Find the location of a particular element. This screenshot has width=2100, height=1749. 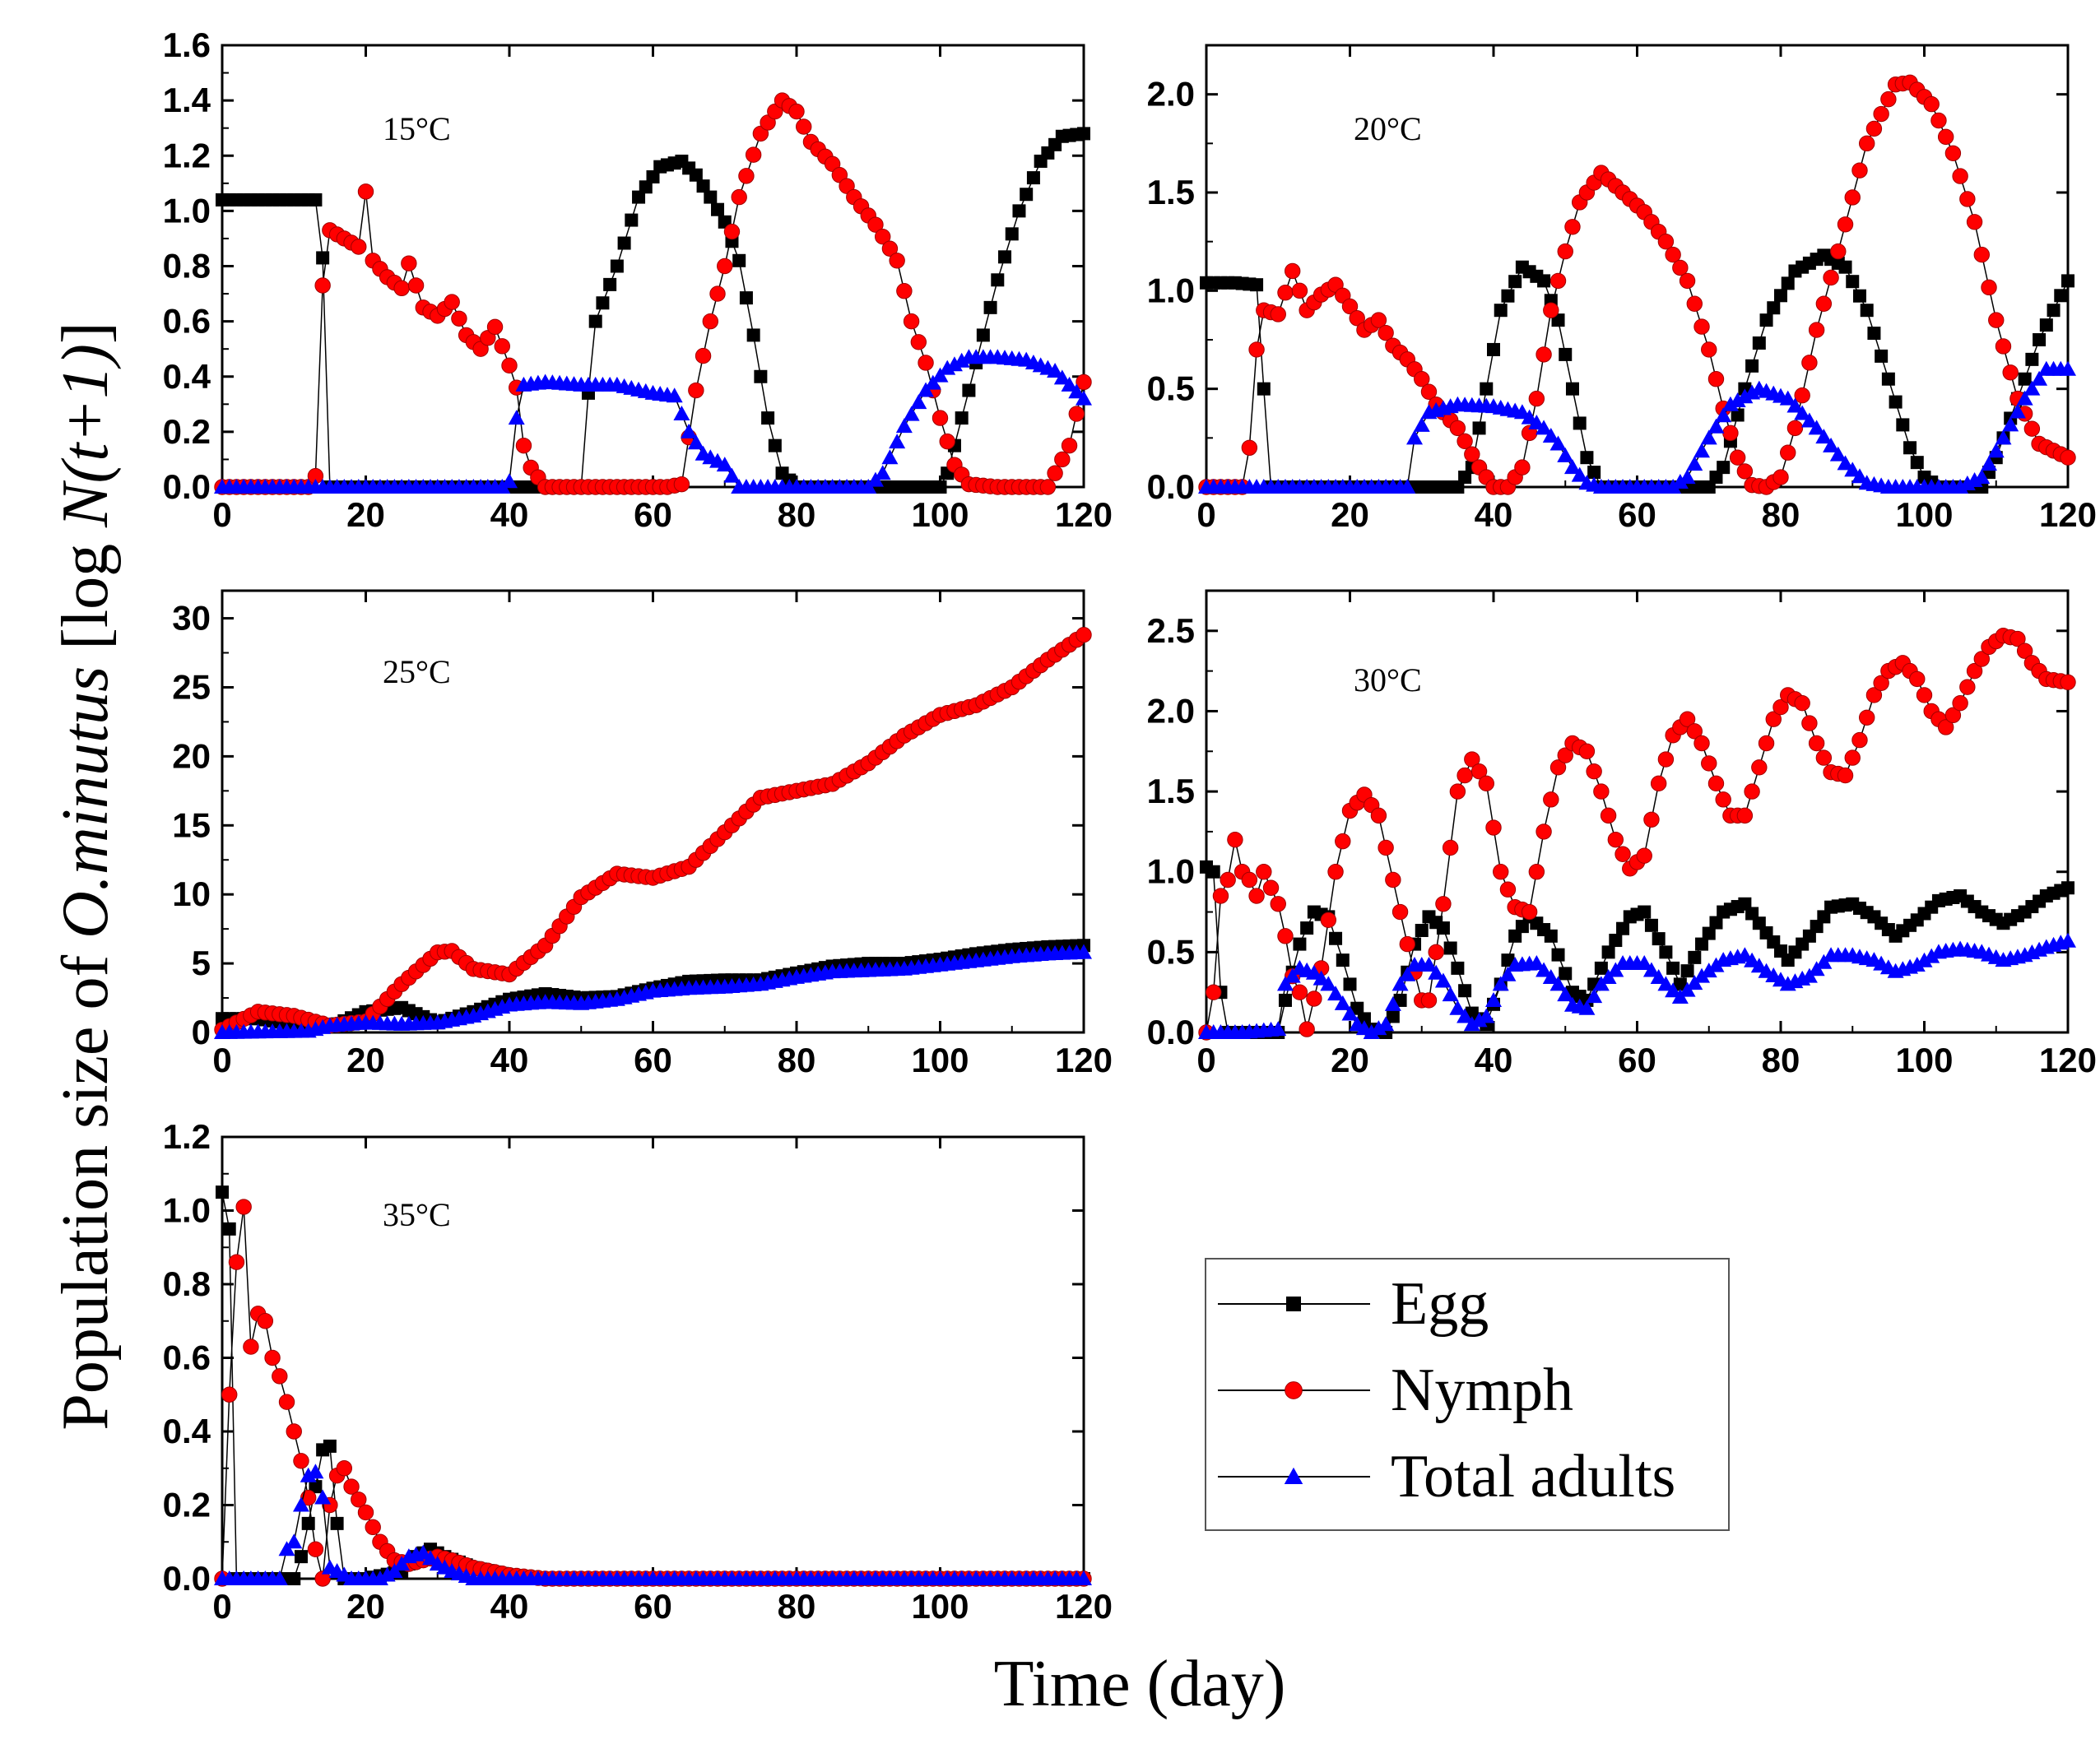

panel-15c-x-tick-label: 100 is located at coordinates (940, 514).